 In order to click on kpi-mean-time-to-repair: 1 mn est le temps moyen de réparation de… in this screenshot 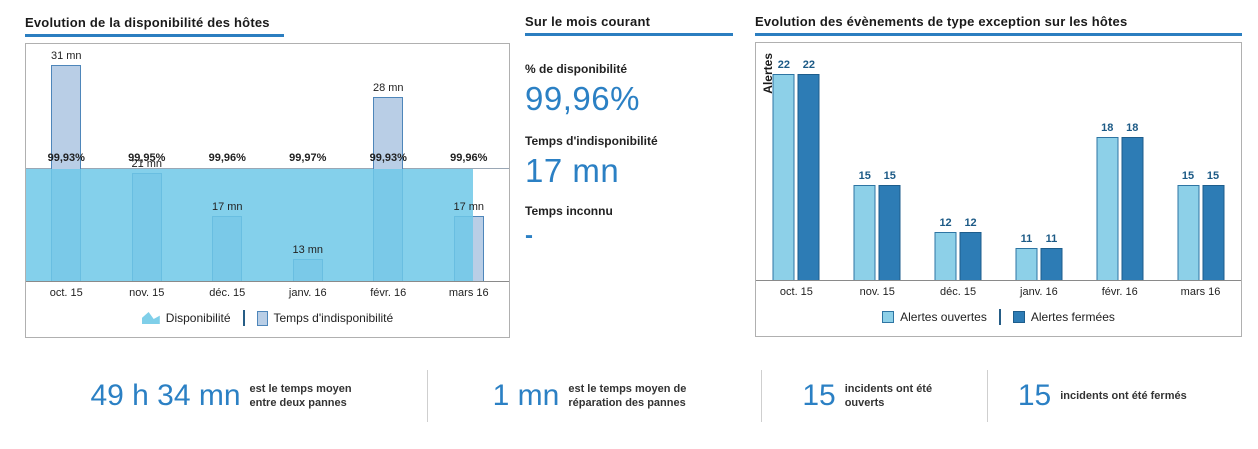, I will do `click(594, 396)`.